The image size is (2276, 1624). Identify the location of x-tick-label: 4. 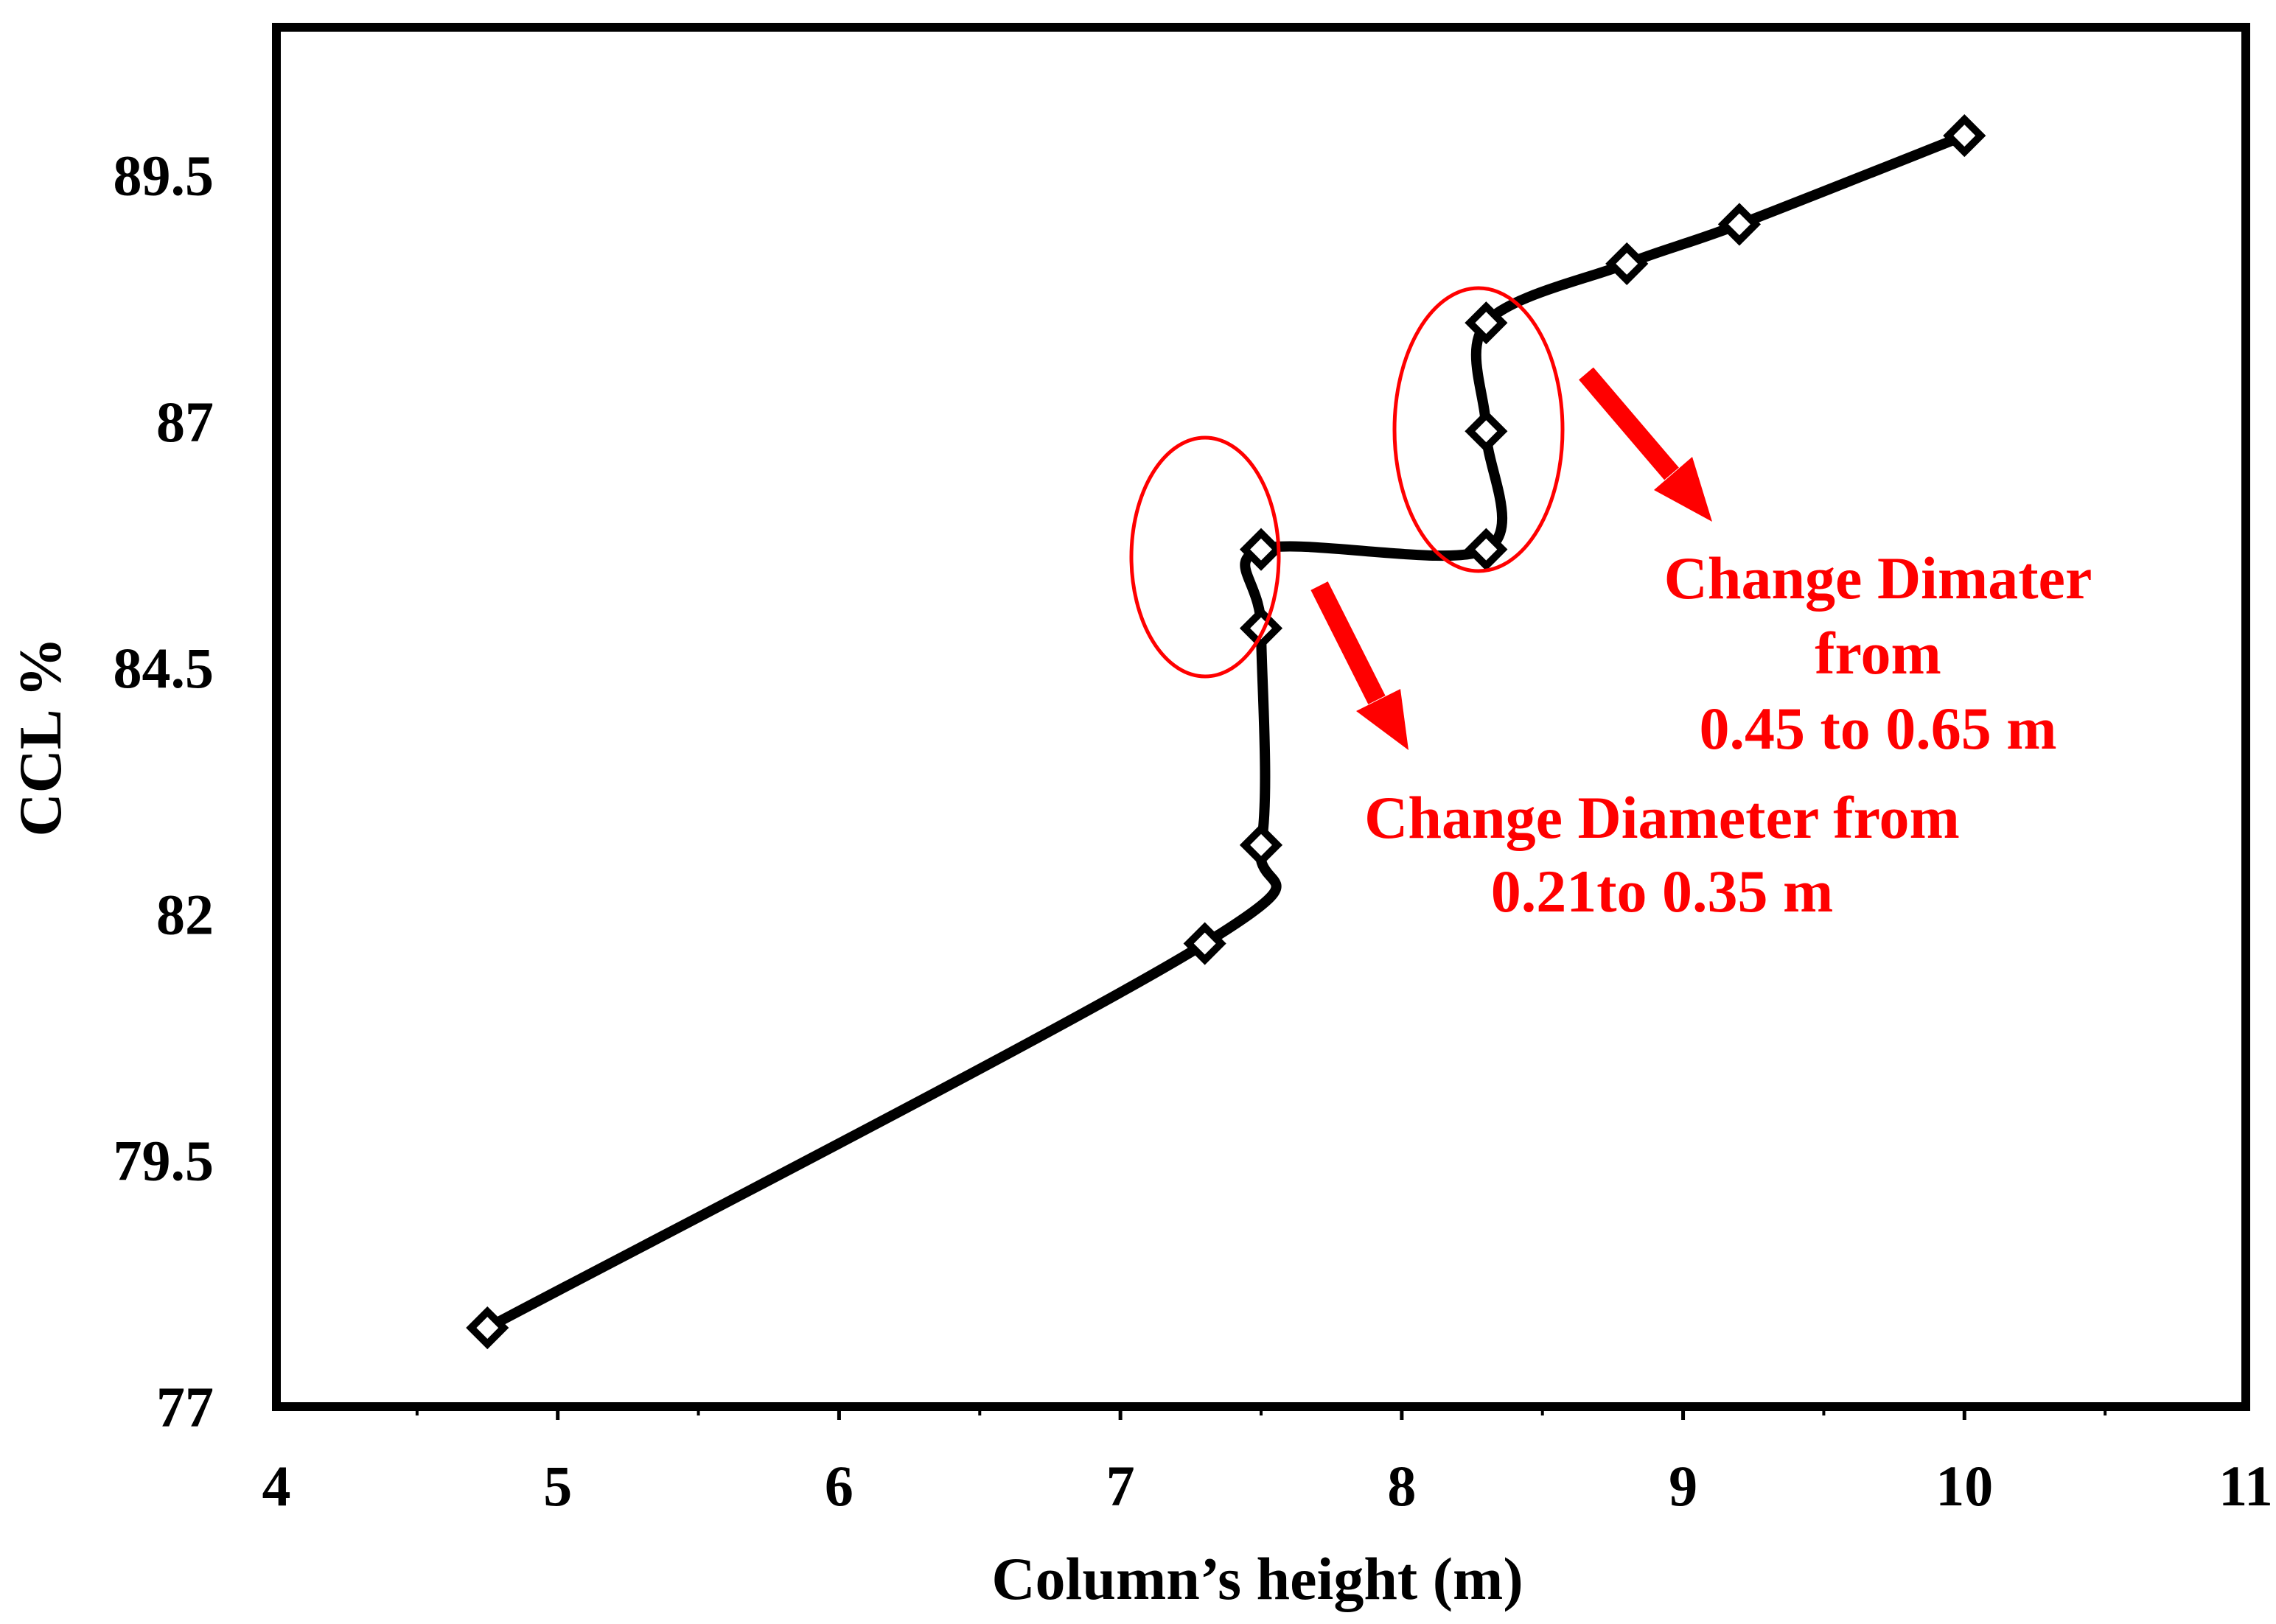
(276, 1486).